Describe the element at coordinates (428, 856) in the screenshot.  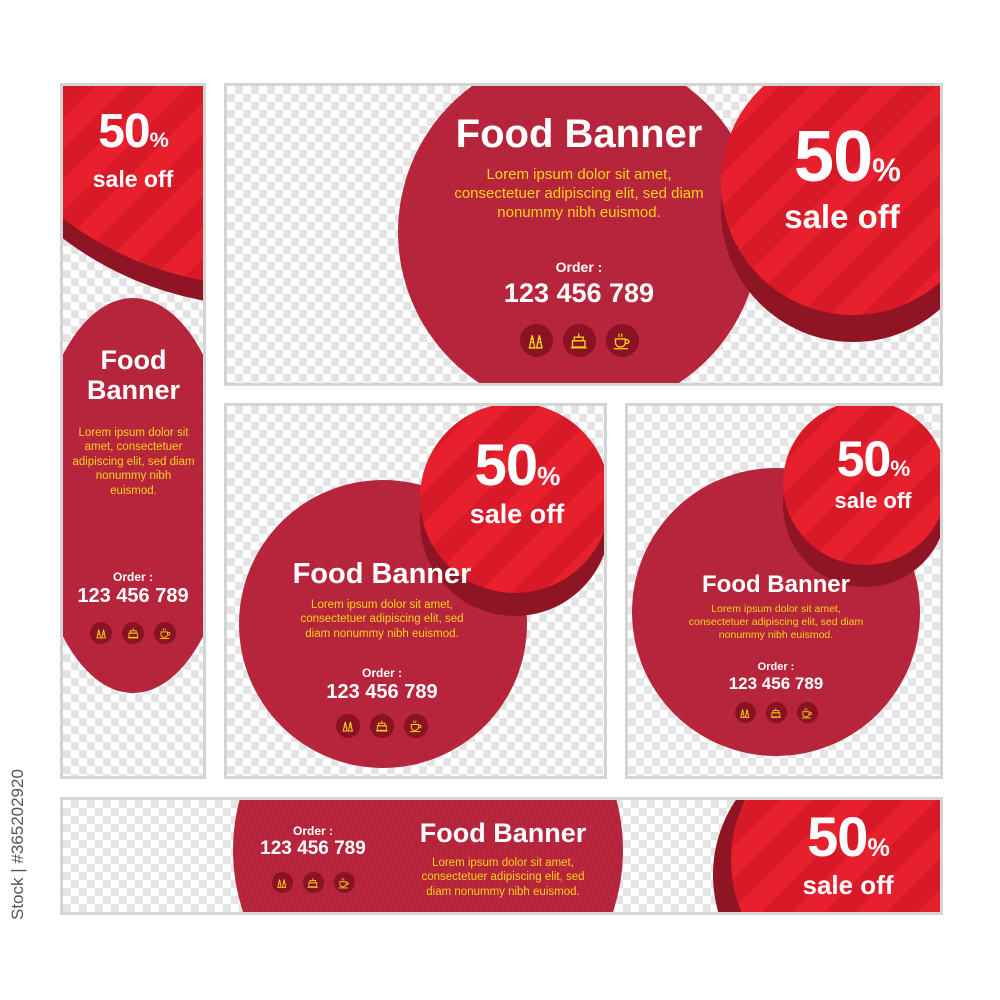
I see `info-circle` at that location.